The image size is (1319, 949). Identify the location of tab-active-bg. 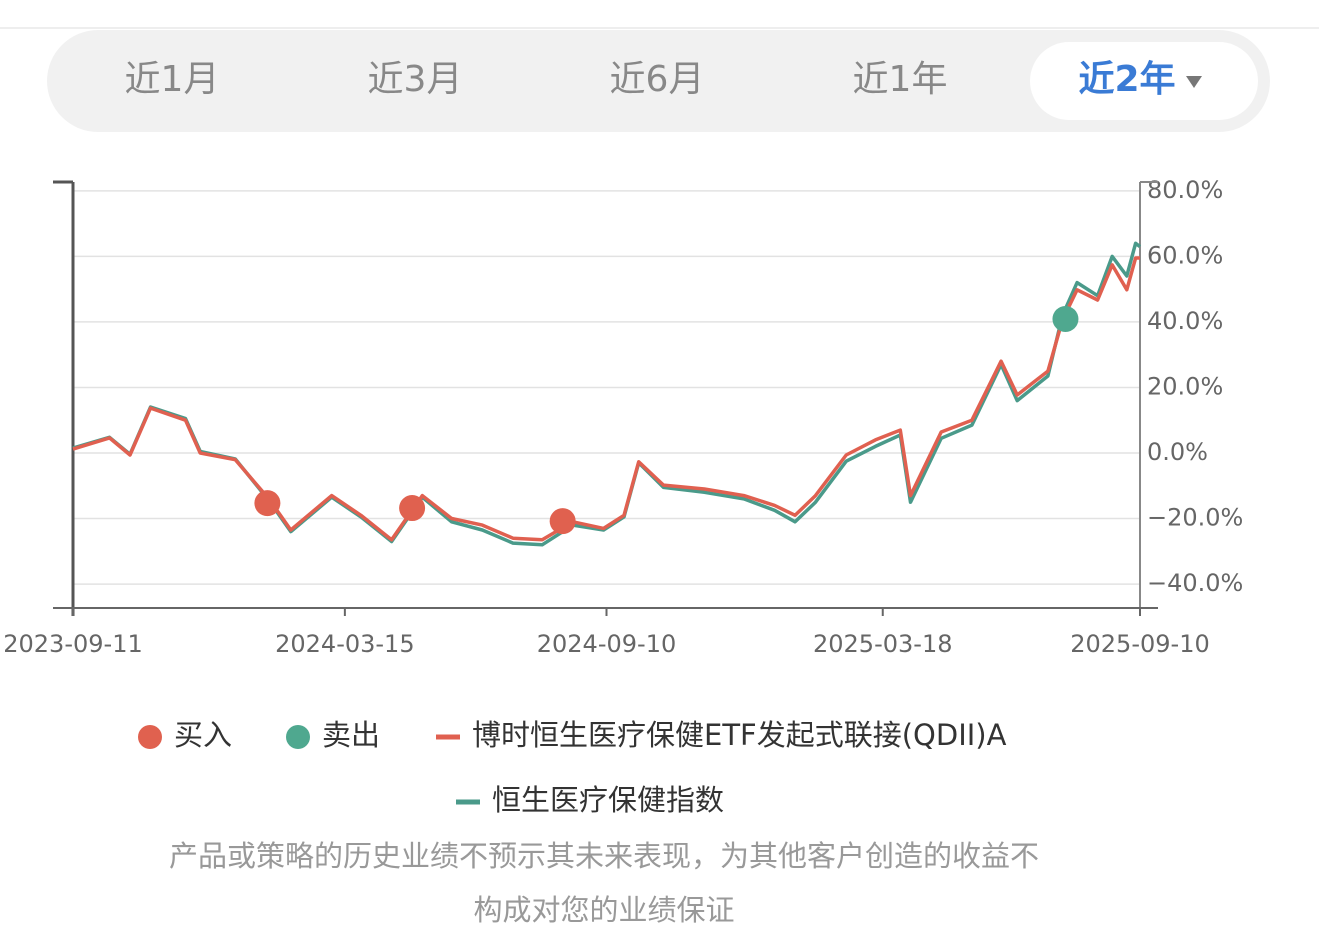
(1144, 81).